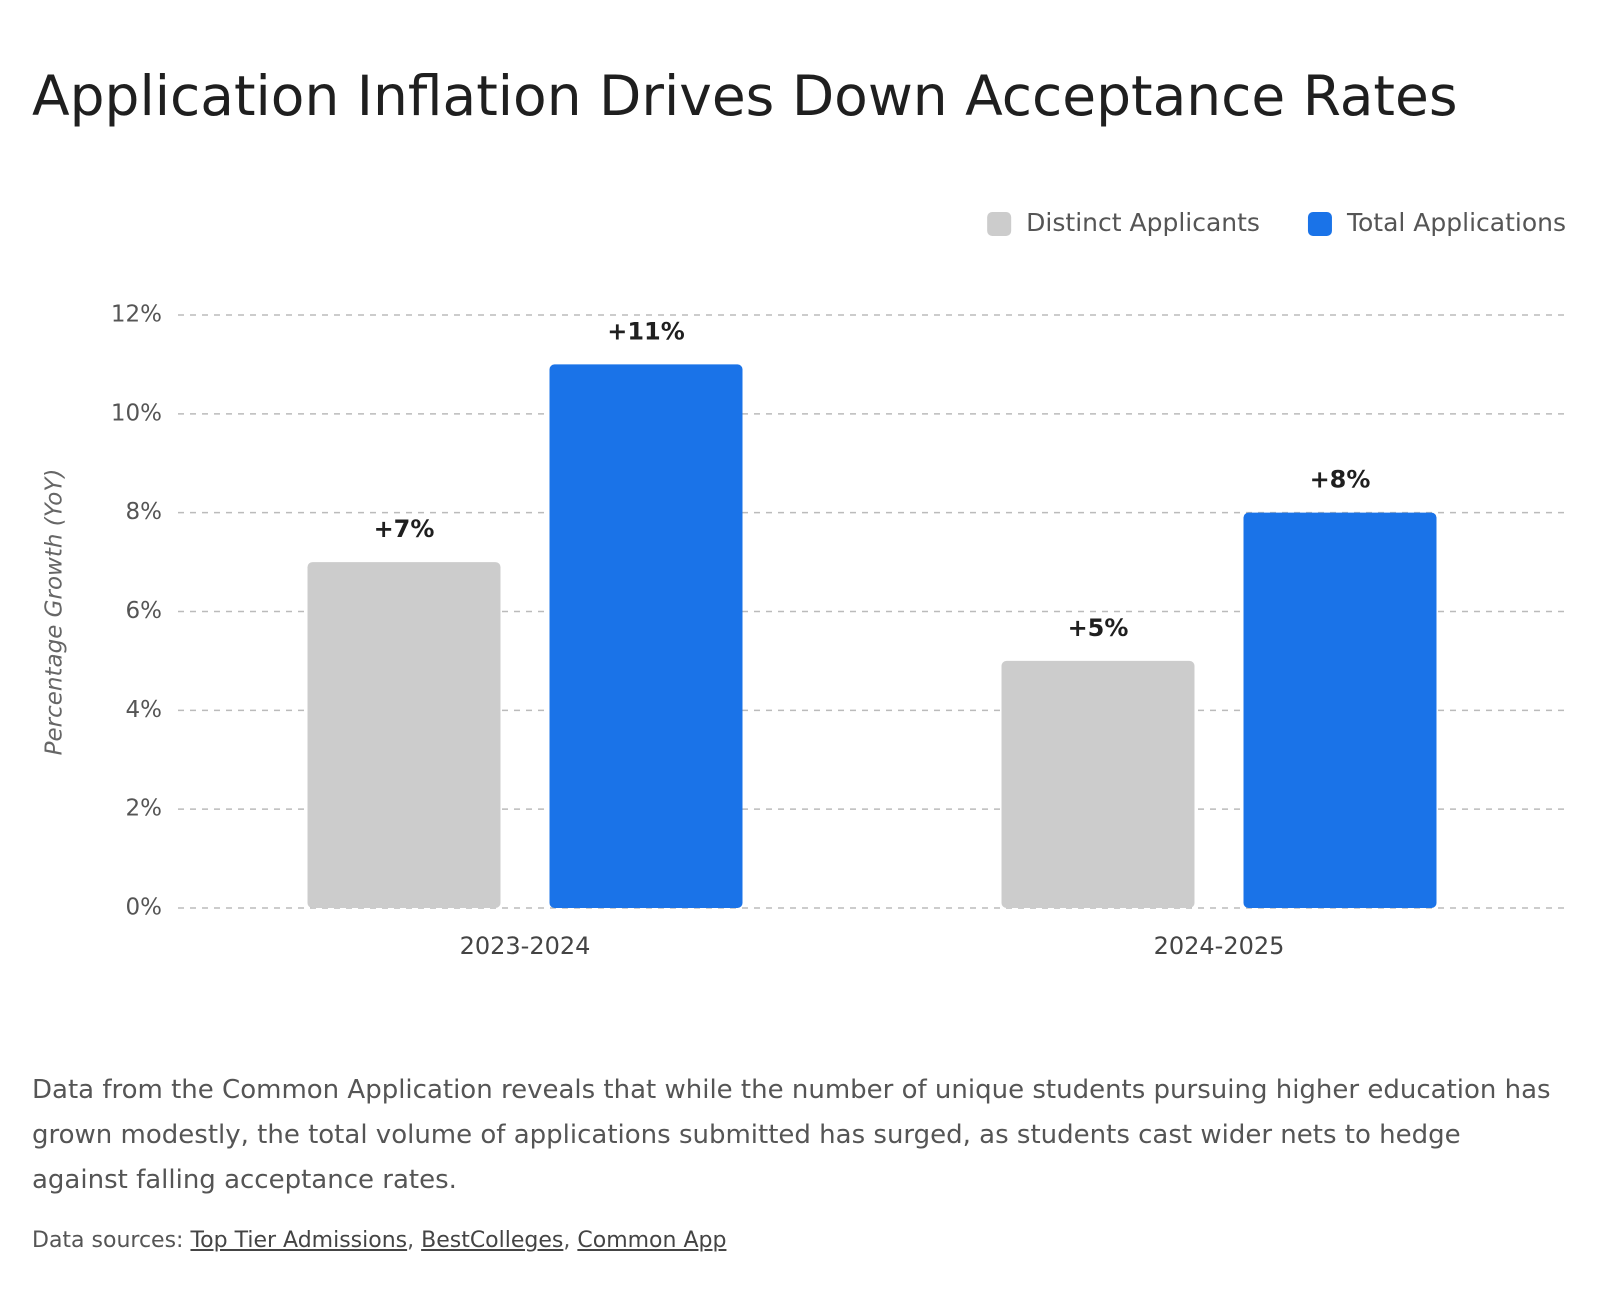  Describe the element at coordinates (646, 331) in the screenshot. I see `value-label: +11%` at that location.